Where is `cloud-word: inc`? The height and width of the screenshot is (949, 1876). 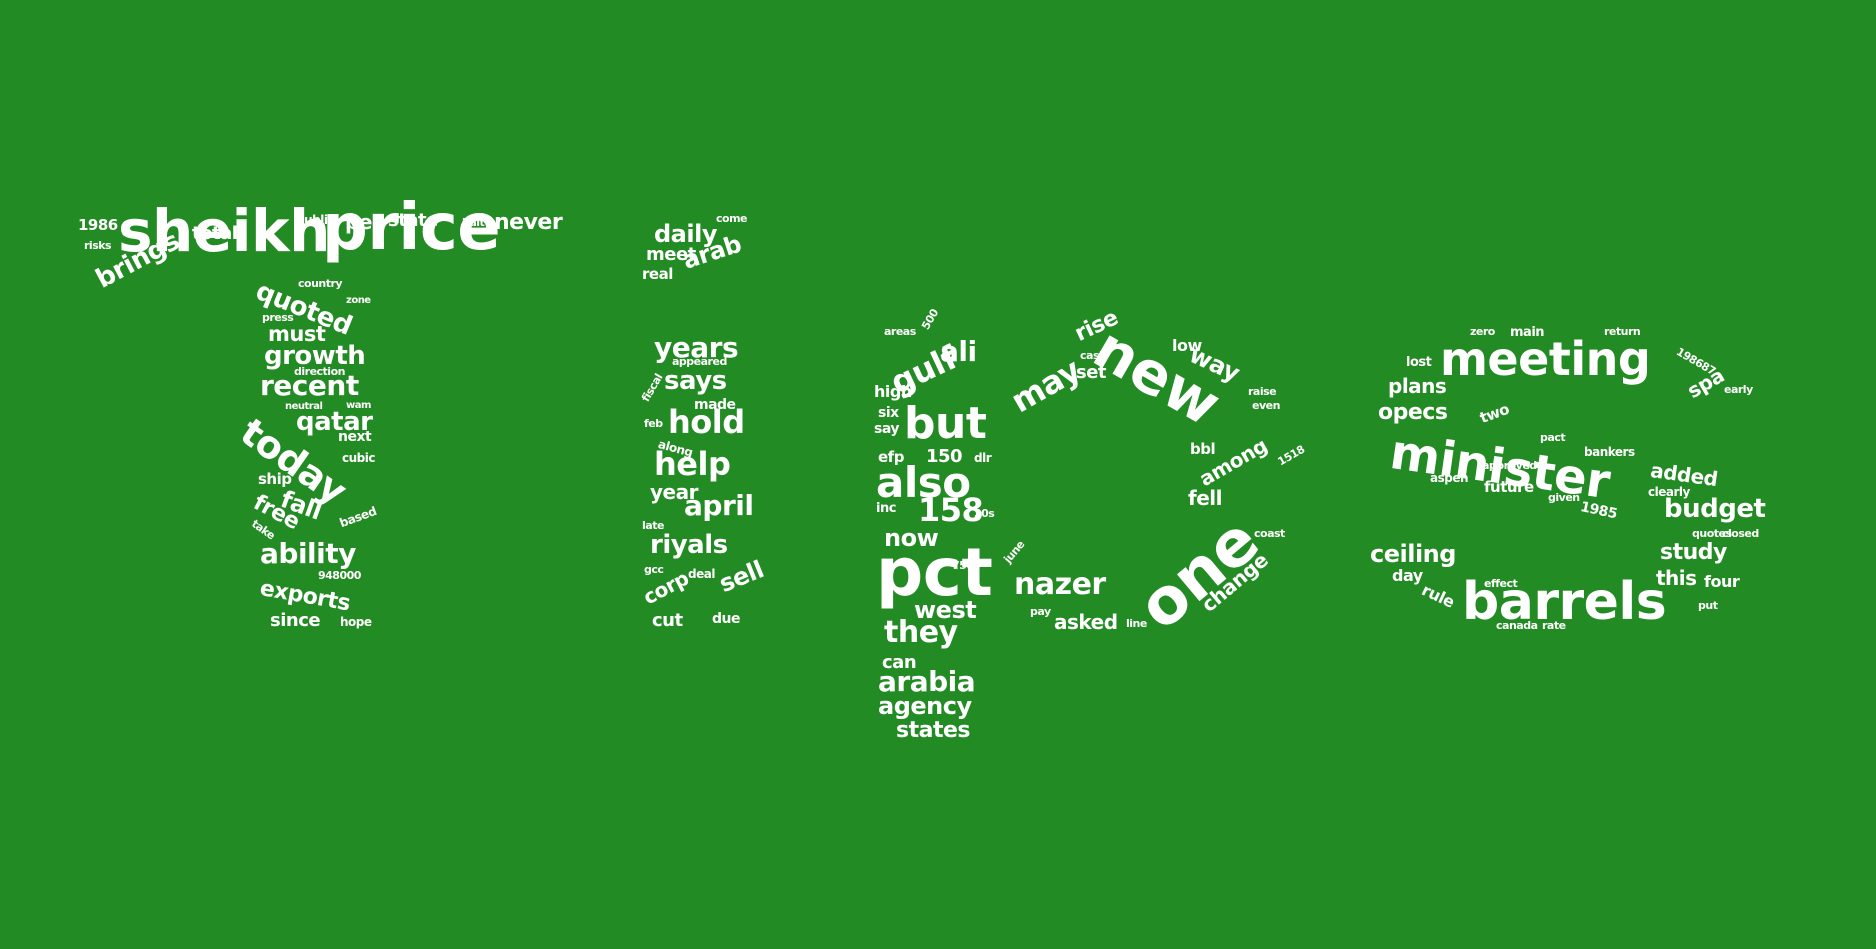
cloud-word: inc is located at coordinates (886, 508).